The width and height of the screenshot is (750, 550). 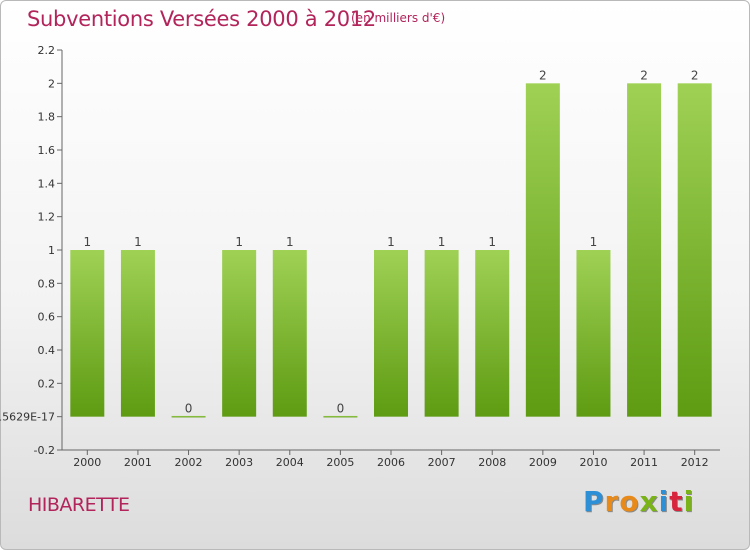 I want to click on y-tick-label: 0.6, so click(x=47, y=317).